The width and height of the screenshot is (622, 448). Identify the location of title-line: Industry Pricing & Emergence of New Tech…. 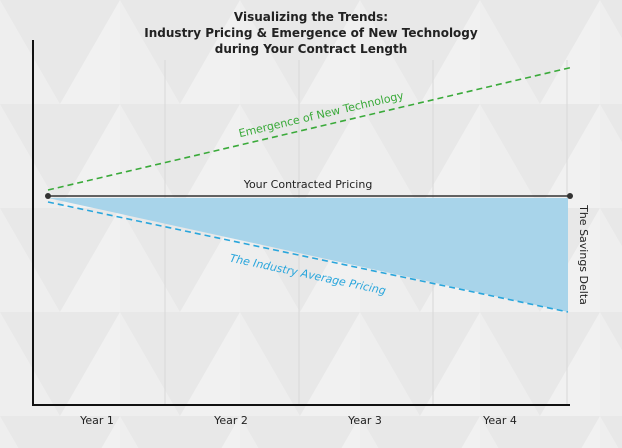
(311, 33).